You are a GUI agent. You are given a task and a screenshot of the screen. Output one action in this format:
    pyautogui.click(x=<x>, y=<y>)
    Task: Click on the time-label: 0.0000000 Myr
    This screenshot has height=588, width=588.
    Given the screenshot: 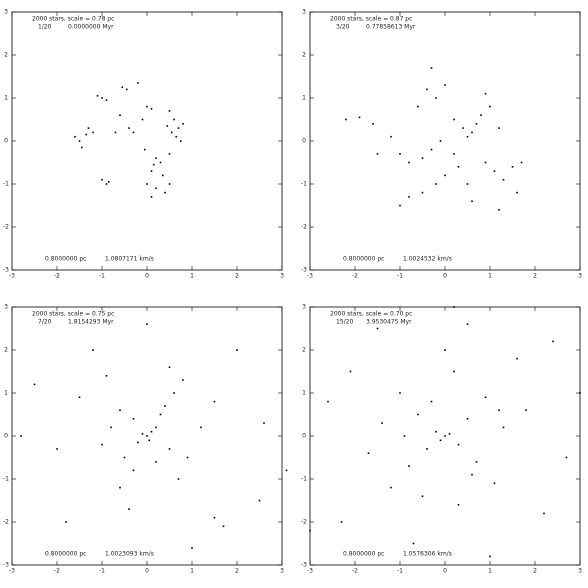 What is the action you would take?
    pyautogui.click(x=91, y=27)
    